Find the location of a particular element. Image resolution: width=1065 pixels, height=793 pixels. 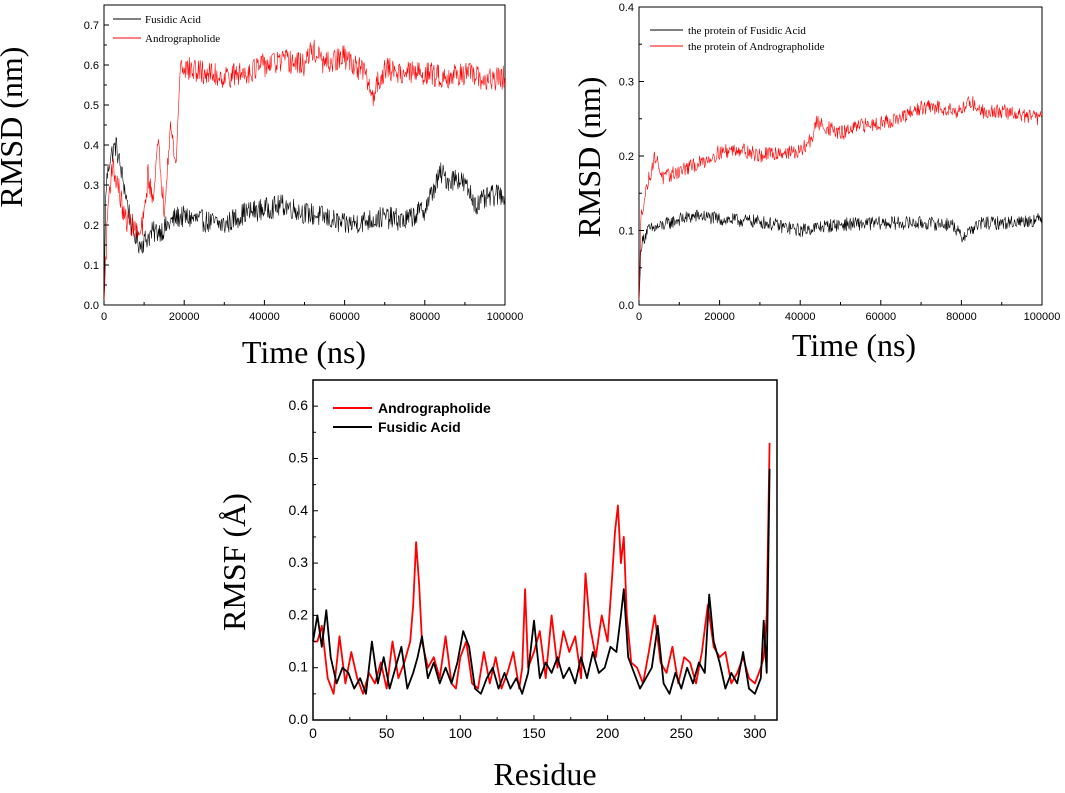

plot-frame is located at coordinates (304, 155).